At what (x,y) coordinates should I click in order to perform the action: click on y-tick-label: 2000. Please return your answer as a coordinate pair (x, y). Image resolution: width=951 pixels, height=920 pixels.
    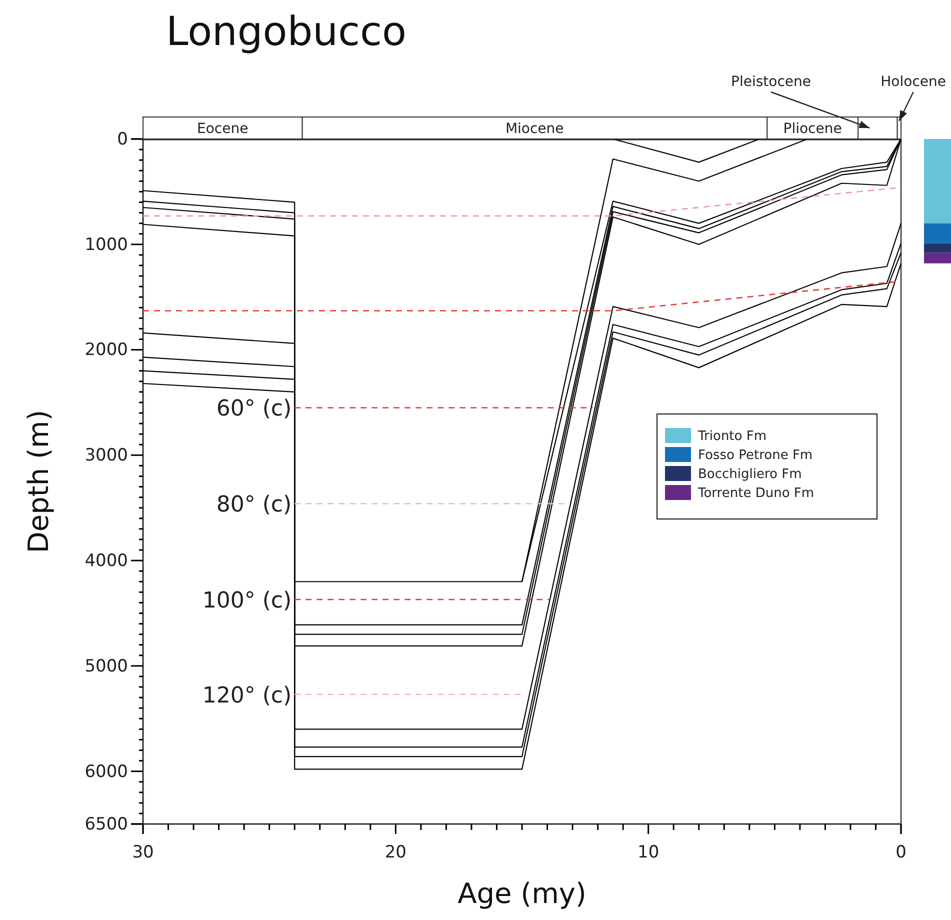
    Looking at the image, I should click on (106, 350).